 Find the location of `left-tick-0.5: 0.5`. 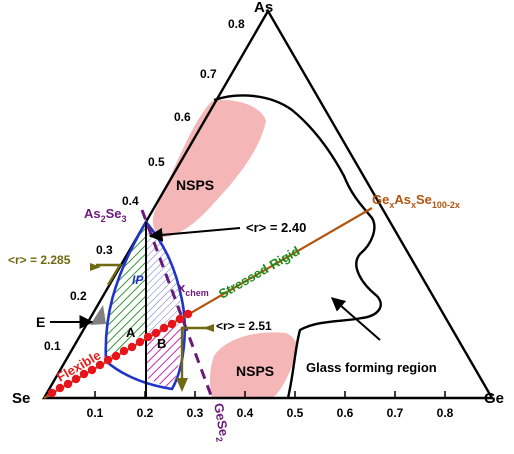

left-tick-0.5: 0.5 is located at coordinates (156, 162).